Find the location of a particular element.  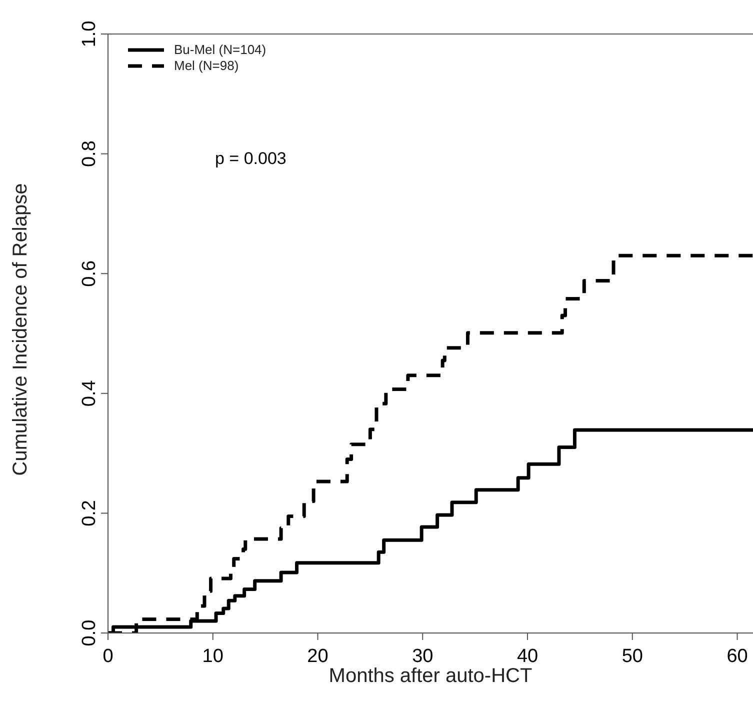

x-tick-label: 50 is located at coordinates (632, 656).